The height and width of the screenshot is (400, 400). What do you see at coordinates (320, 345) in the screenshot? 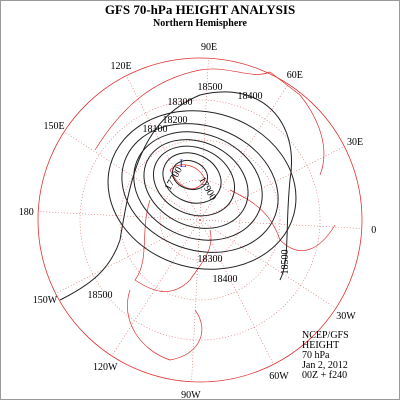
I see `info-line: HEIGHT` at bounding box center [320, 345].